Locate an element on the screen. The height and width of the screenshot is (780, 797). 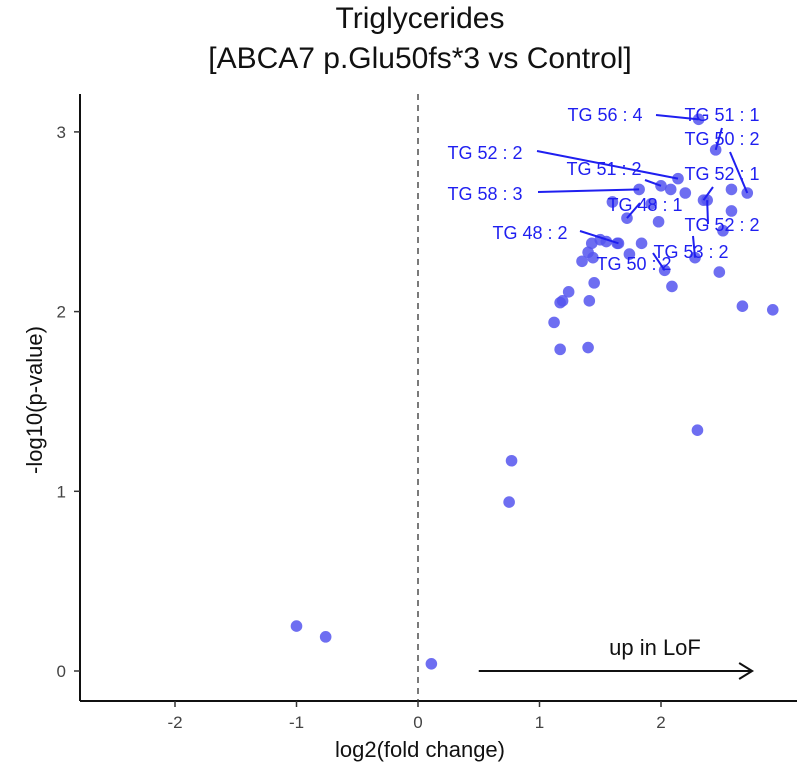
annotation-arrow-head is located at coordinates (746, 671).